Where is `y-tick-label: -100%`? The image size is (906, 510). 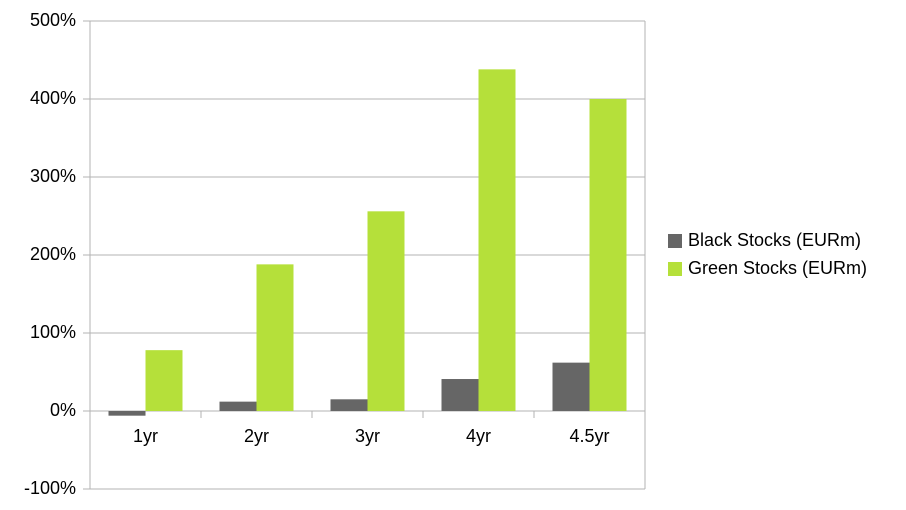 y-tick-label: -100% is located at coordinates (50, 488).